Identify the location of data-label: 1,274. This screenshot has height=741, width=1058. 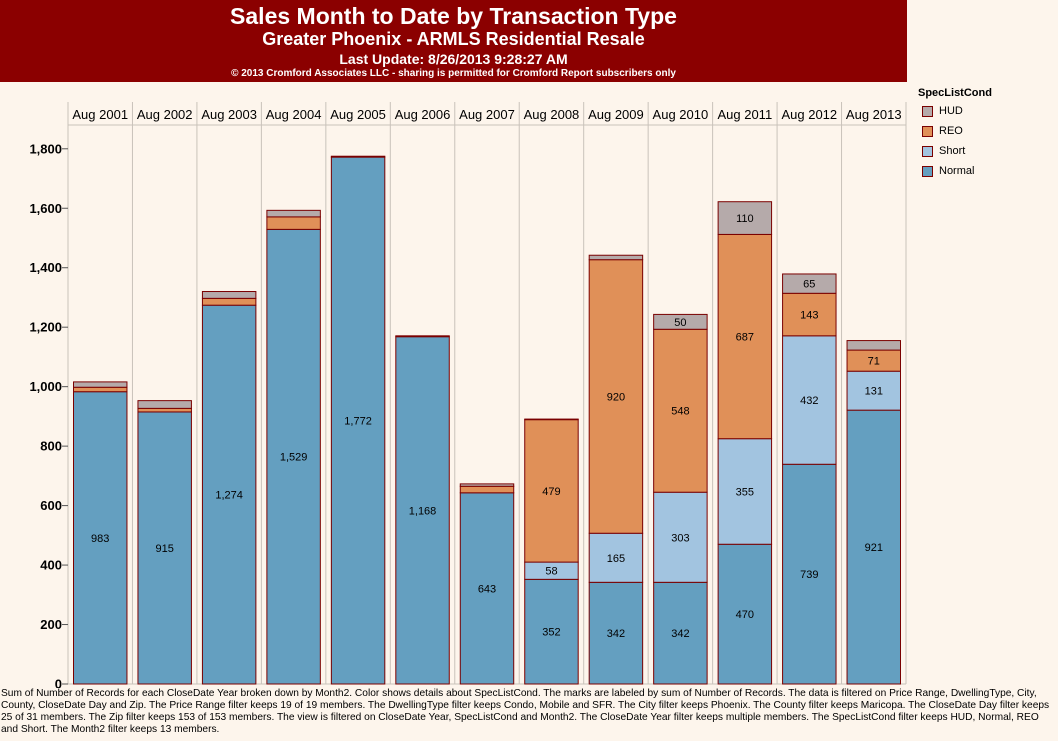
(229, 496).